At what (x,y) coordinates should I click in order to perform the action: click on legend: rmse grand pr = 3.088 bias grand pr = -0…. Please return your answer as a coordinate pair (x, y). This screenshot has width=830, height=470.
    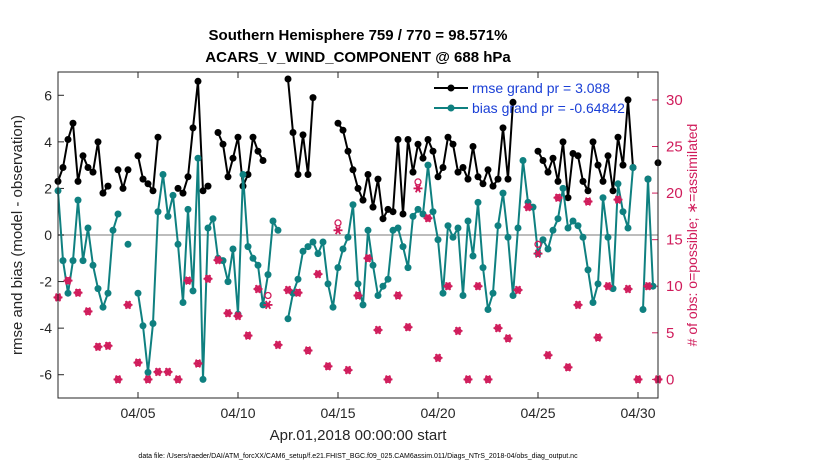
    Looking at the image, I should click on (529, 98).